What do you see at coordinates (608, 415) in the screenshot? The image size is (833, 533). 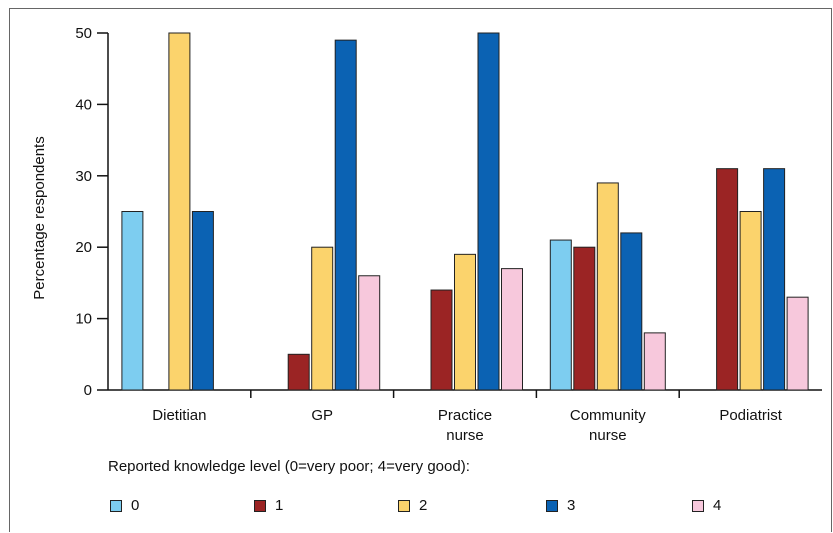 I see `x-category-label: Community` at bounding box center [608, 415].